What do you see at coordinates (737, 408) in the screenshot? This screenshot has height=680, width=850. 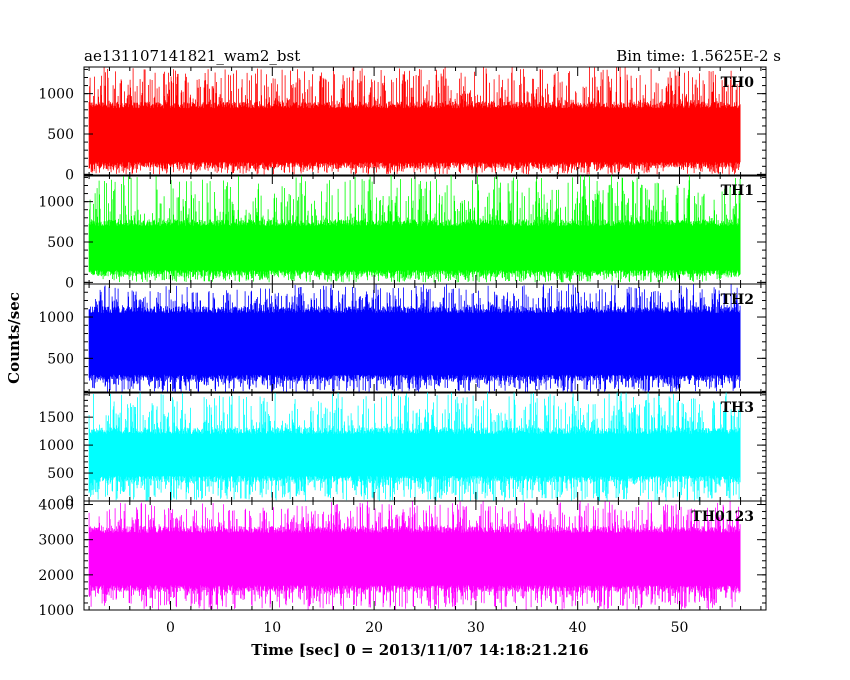 I see `panel-label-th3: TH3` at bounding box center [737, 408].